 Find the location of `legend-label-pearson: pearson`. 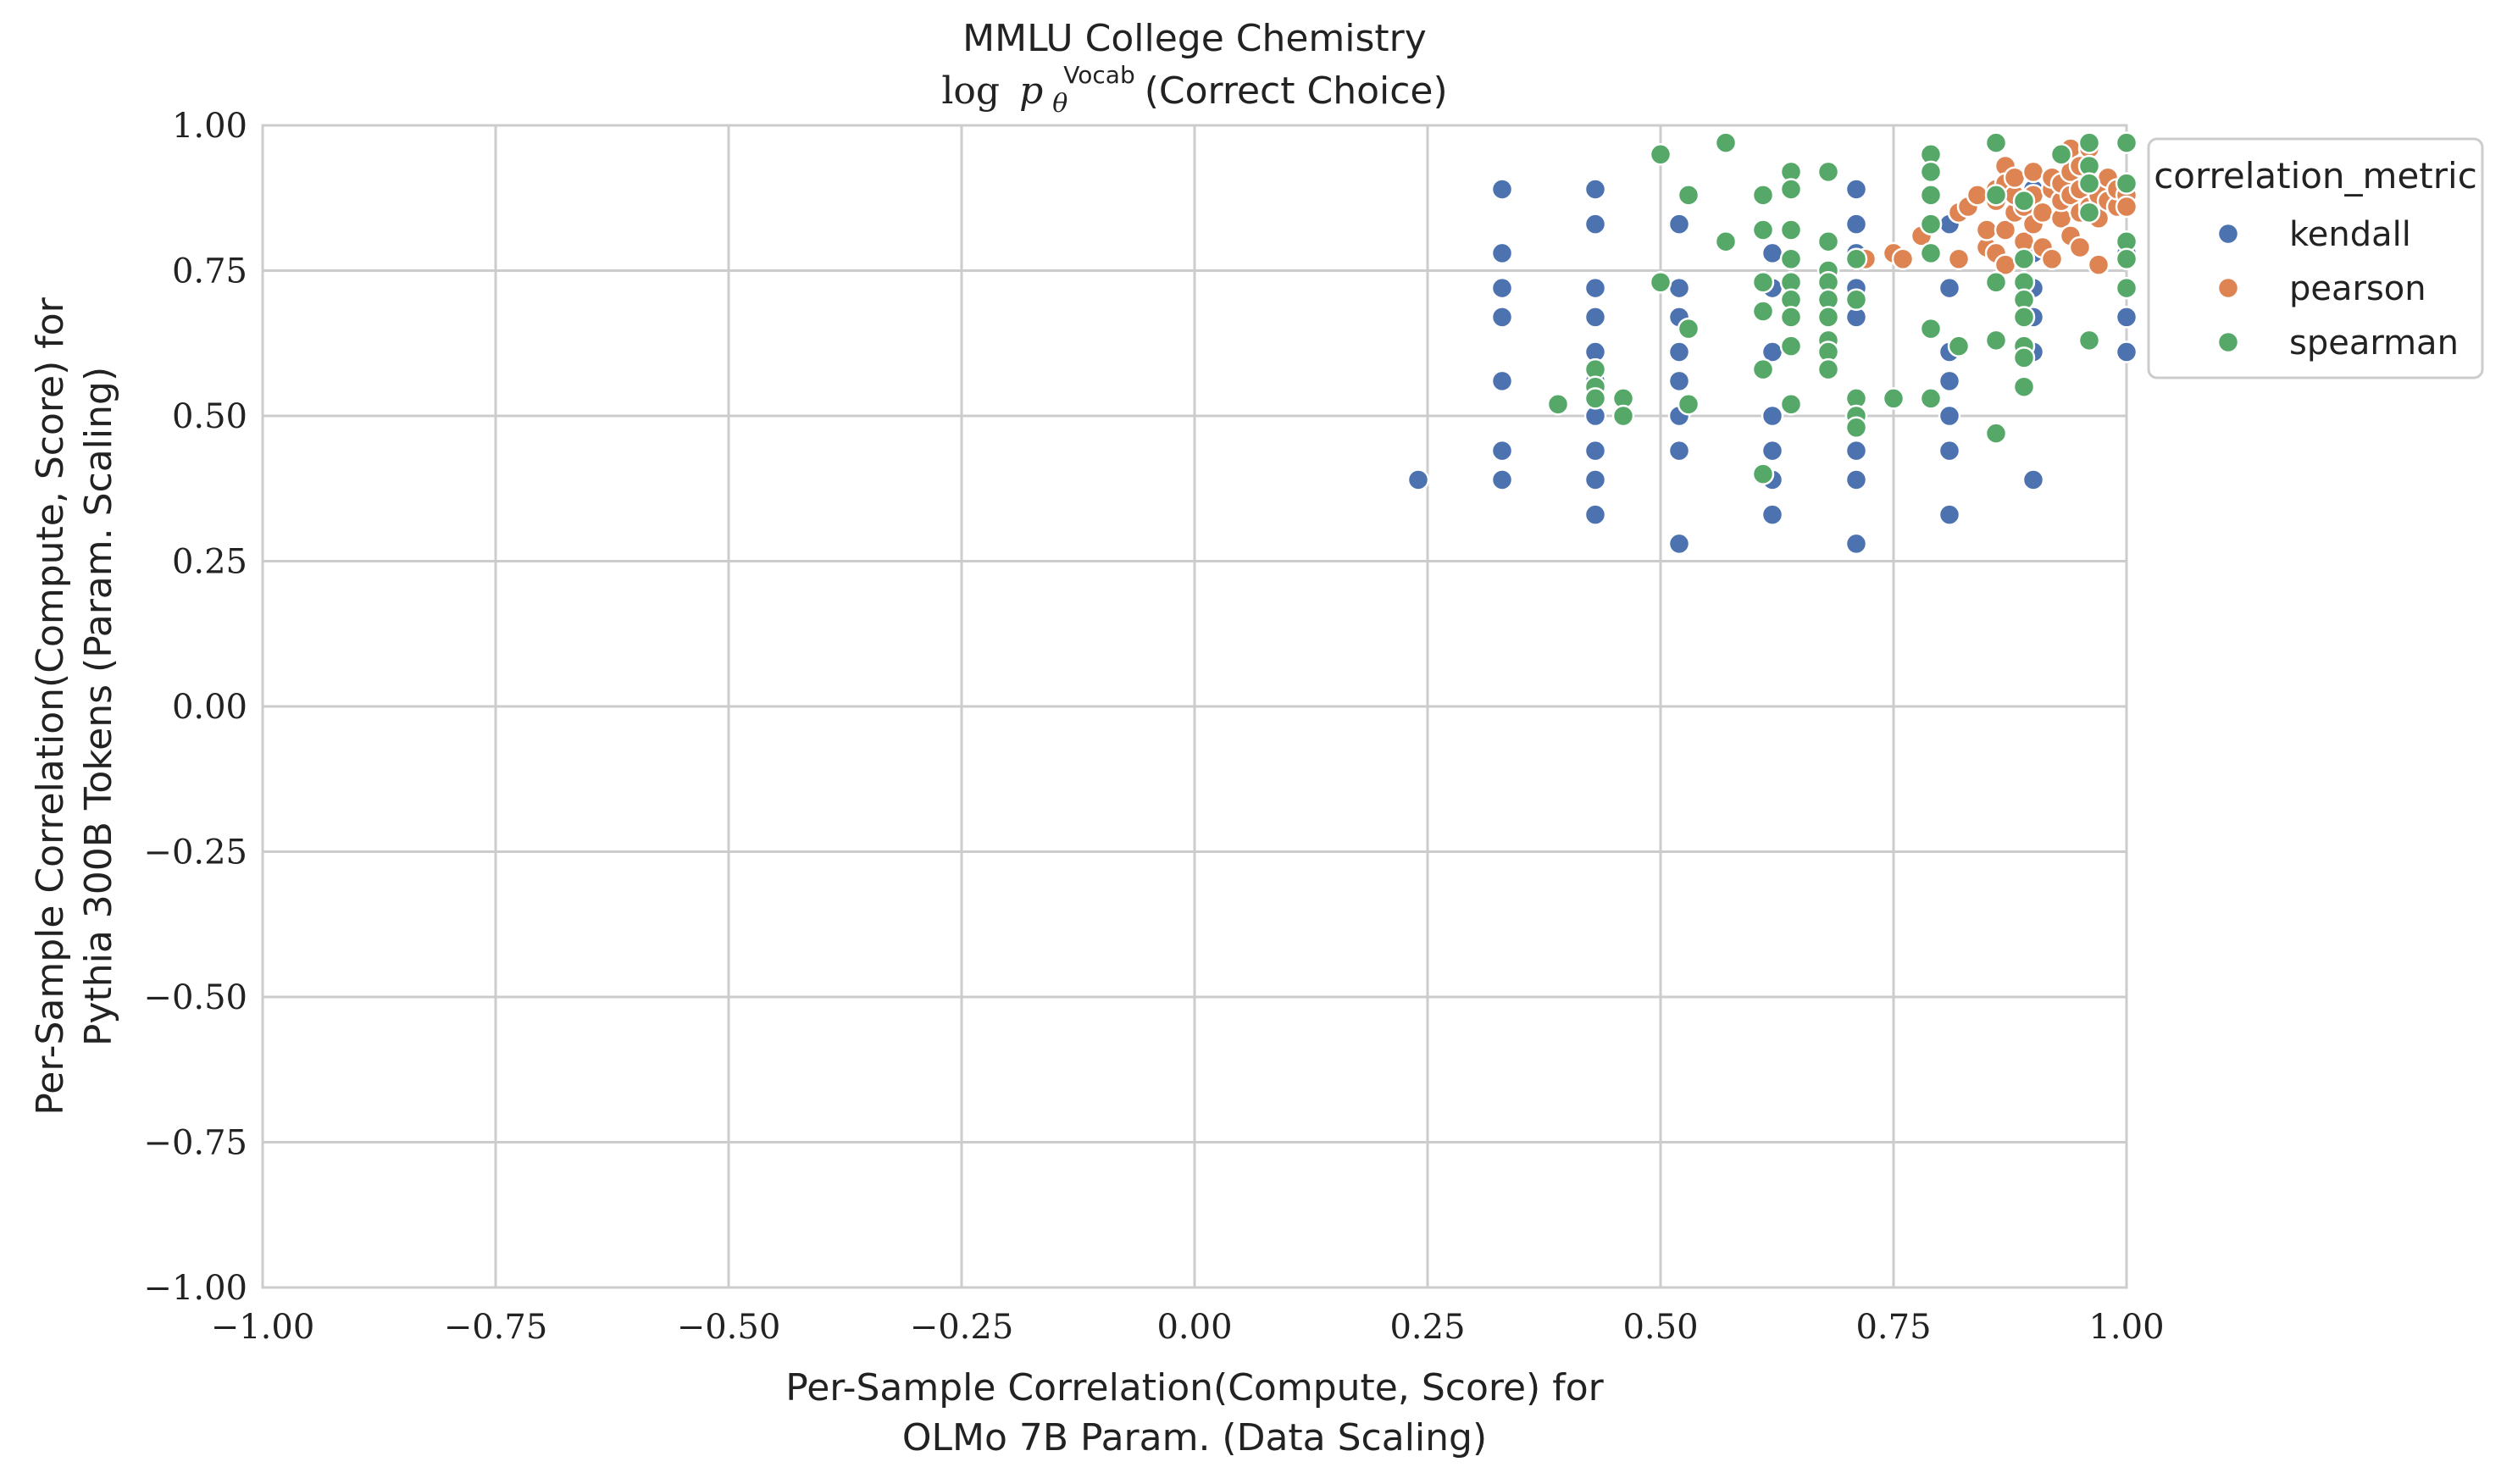

legend-label-pearson: pearson is located at coordinates (2357, 288).